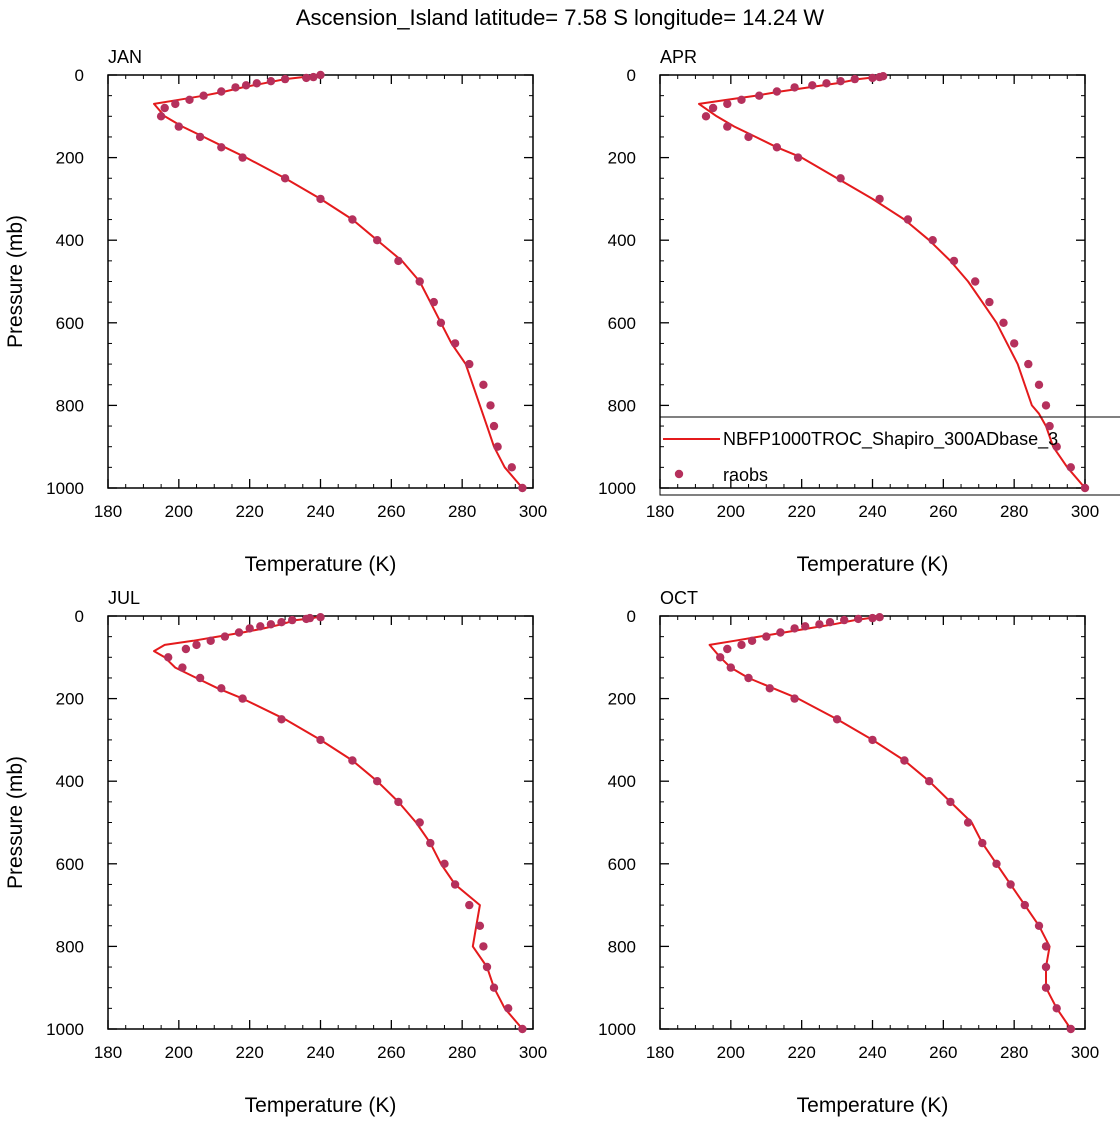 The height and width of the screenshot is (1121, 1120). I want to click on series-line, so click(338, 281).